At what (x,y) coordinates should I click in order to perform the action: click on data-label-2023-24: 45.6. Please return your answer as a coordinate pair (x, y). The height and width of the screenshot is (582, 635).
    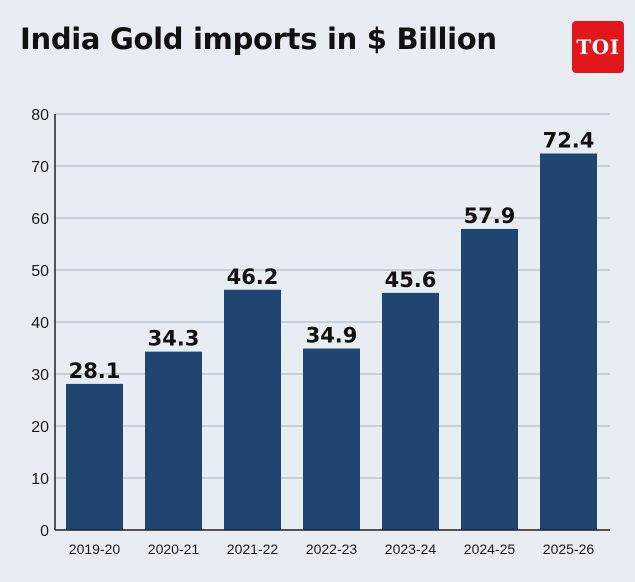
    Looking at the image, I should click on (411, 280).